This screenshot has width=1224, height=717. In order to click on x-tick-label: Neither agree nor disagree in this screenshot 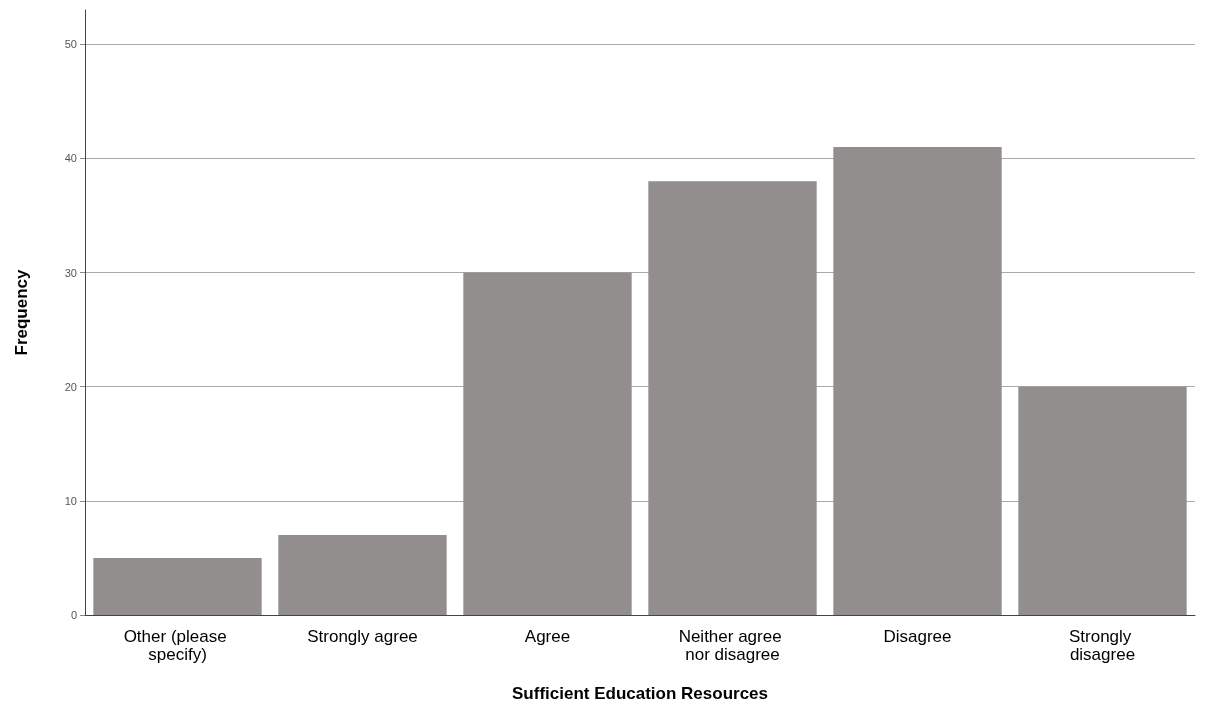, I will do `click(732, 645)`.